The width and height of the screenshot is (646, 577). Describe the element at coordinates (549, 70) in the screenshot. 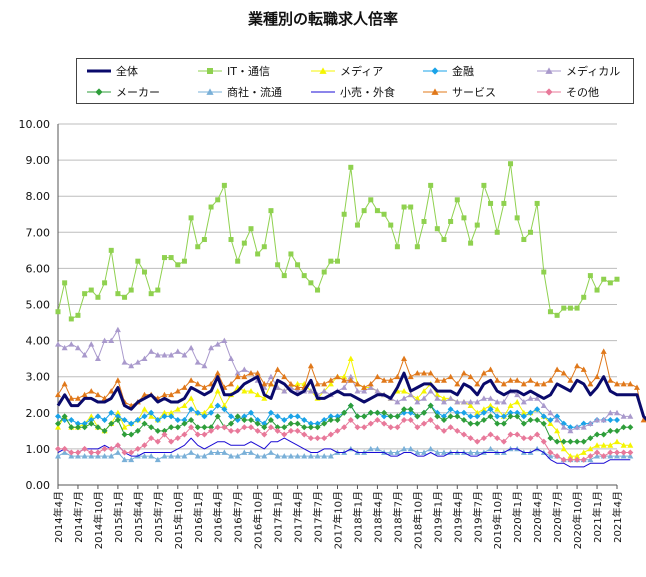

I see `legend-marker` at that location.